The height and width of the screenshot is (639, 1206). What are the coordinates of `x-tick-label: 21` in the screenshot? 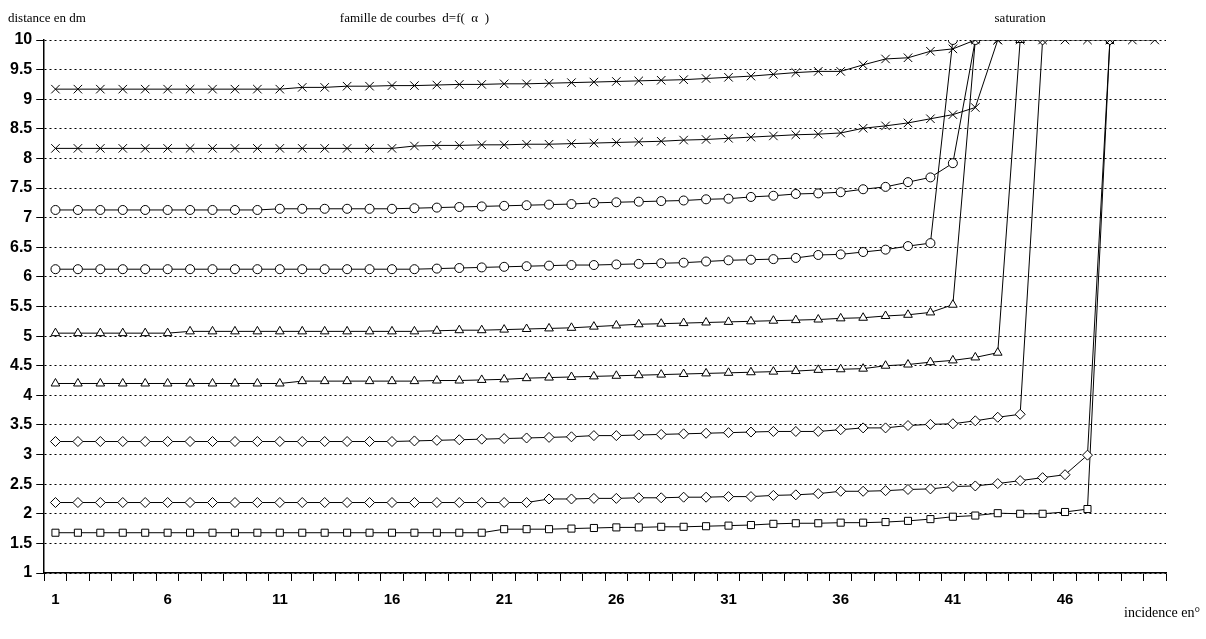 It's located at (504, 599).